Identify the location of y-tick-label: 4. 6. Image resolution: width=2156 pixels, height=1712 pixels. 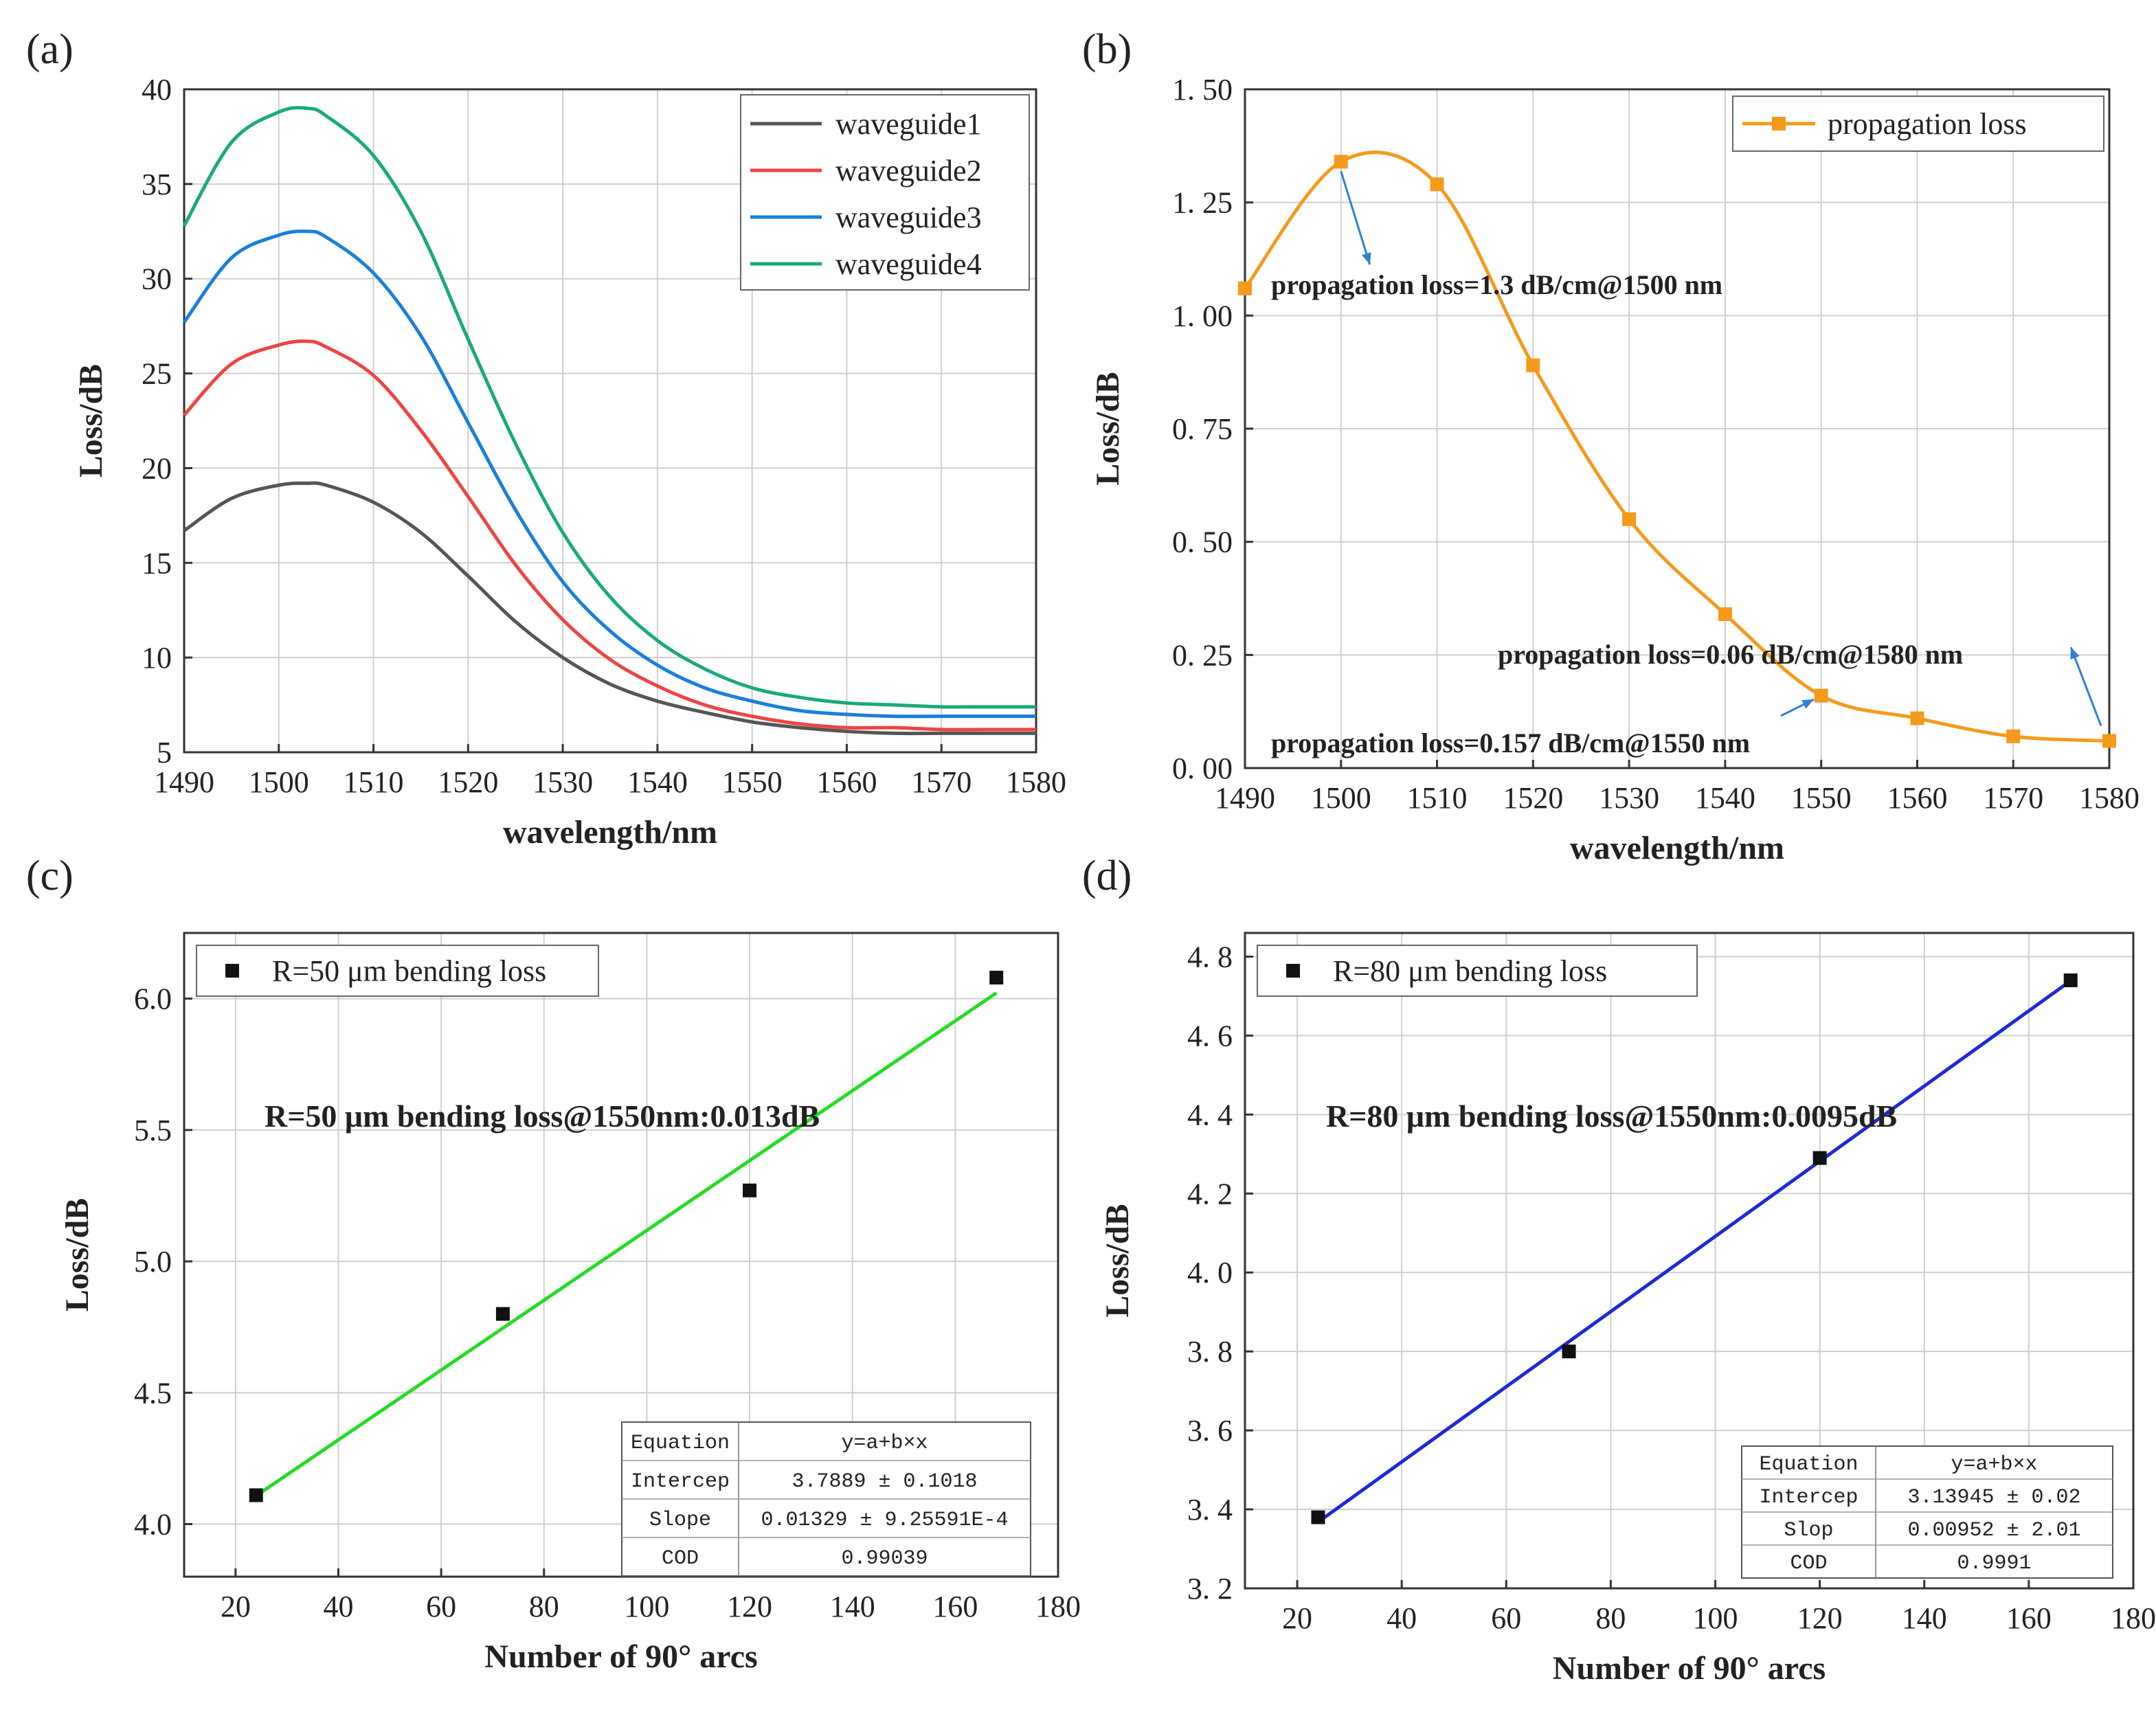
(1210, 1035).